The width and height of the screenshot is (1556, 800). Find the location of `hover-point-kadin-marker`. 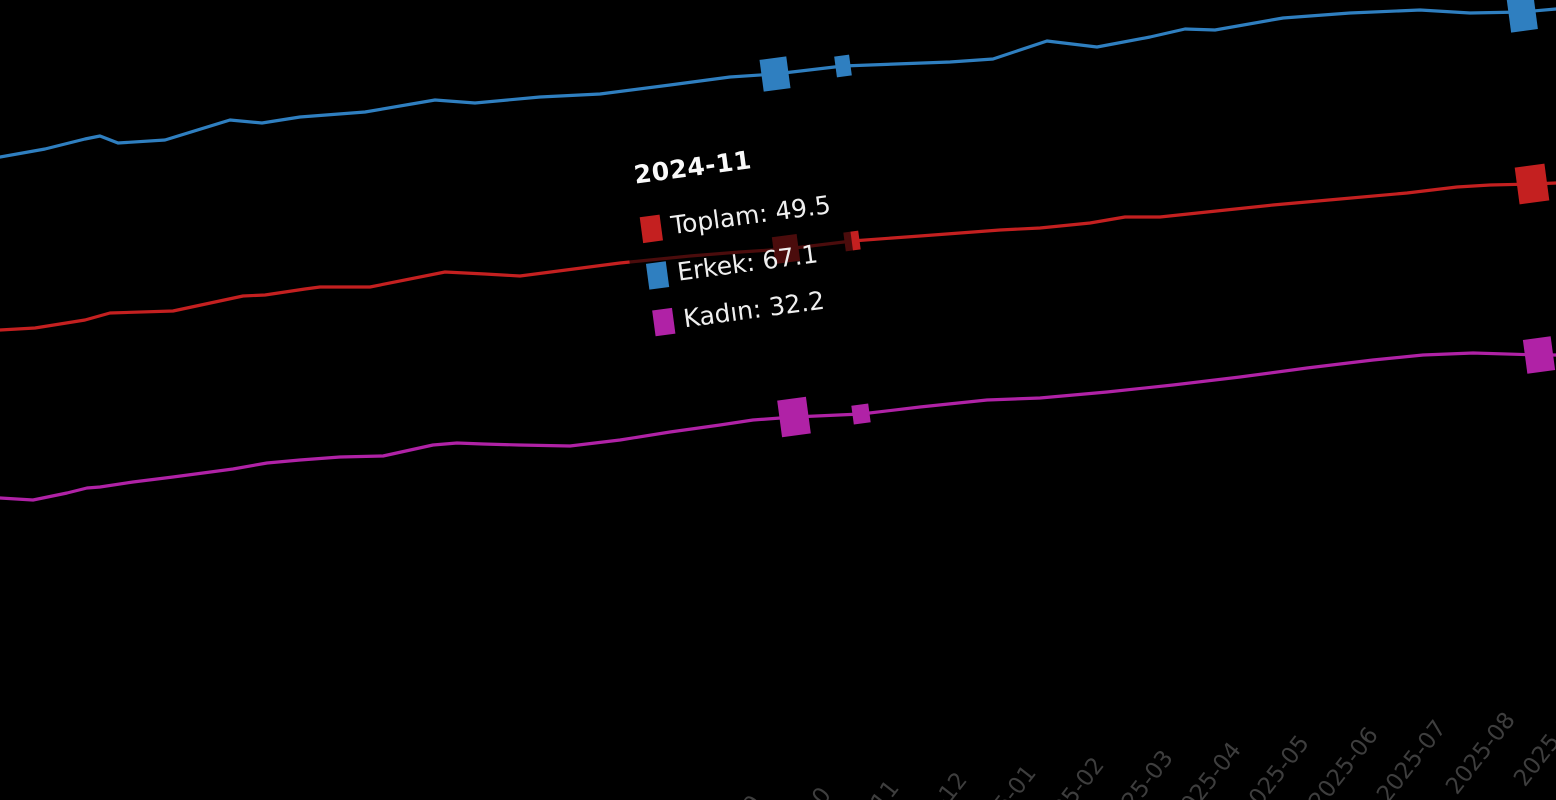

hover-point-kadin-marker is located at coordinates (794, 417).